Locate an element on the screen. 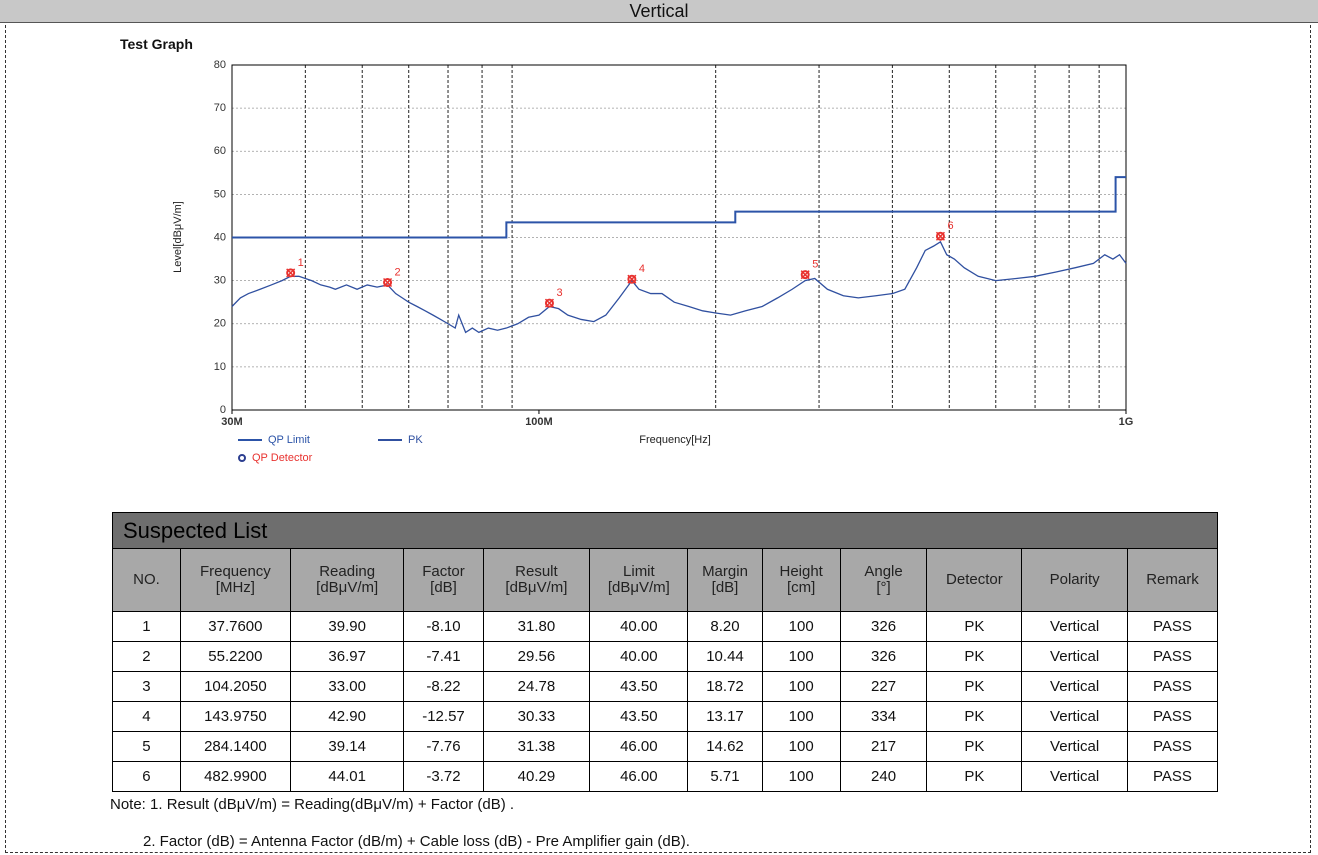 The height and width of the screenshot is (855, 1318). table-cell: 29.56 is located at coordinates (536, 656).